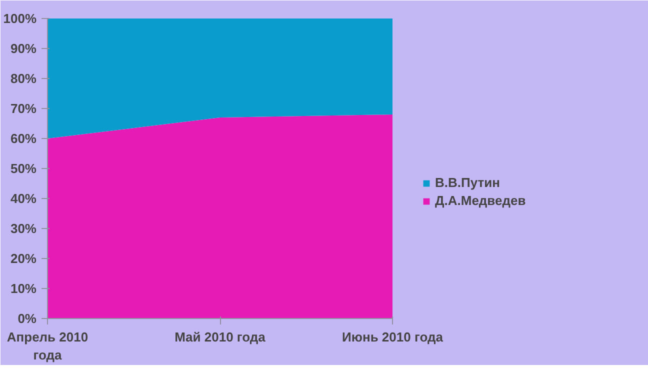  Describe the element at coordinates (23, 78) in the screenshot. I see `y-tick-label: 80%` at that location.